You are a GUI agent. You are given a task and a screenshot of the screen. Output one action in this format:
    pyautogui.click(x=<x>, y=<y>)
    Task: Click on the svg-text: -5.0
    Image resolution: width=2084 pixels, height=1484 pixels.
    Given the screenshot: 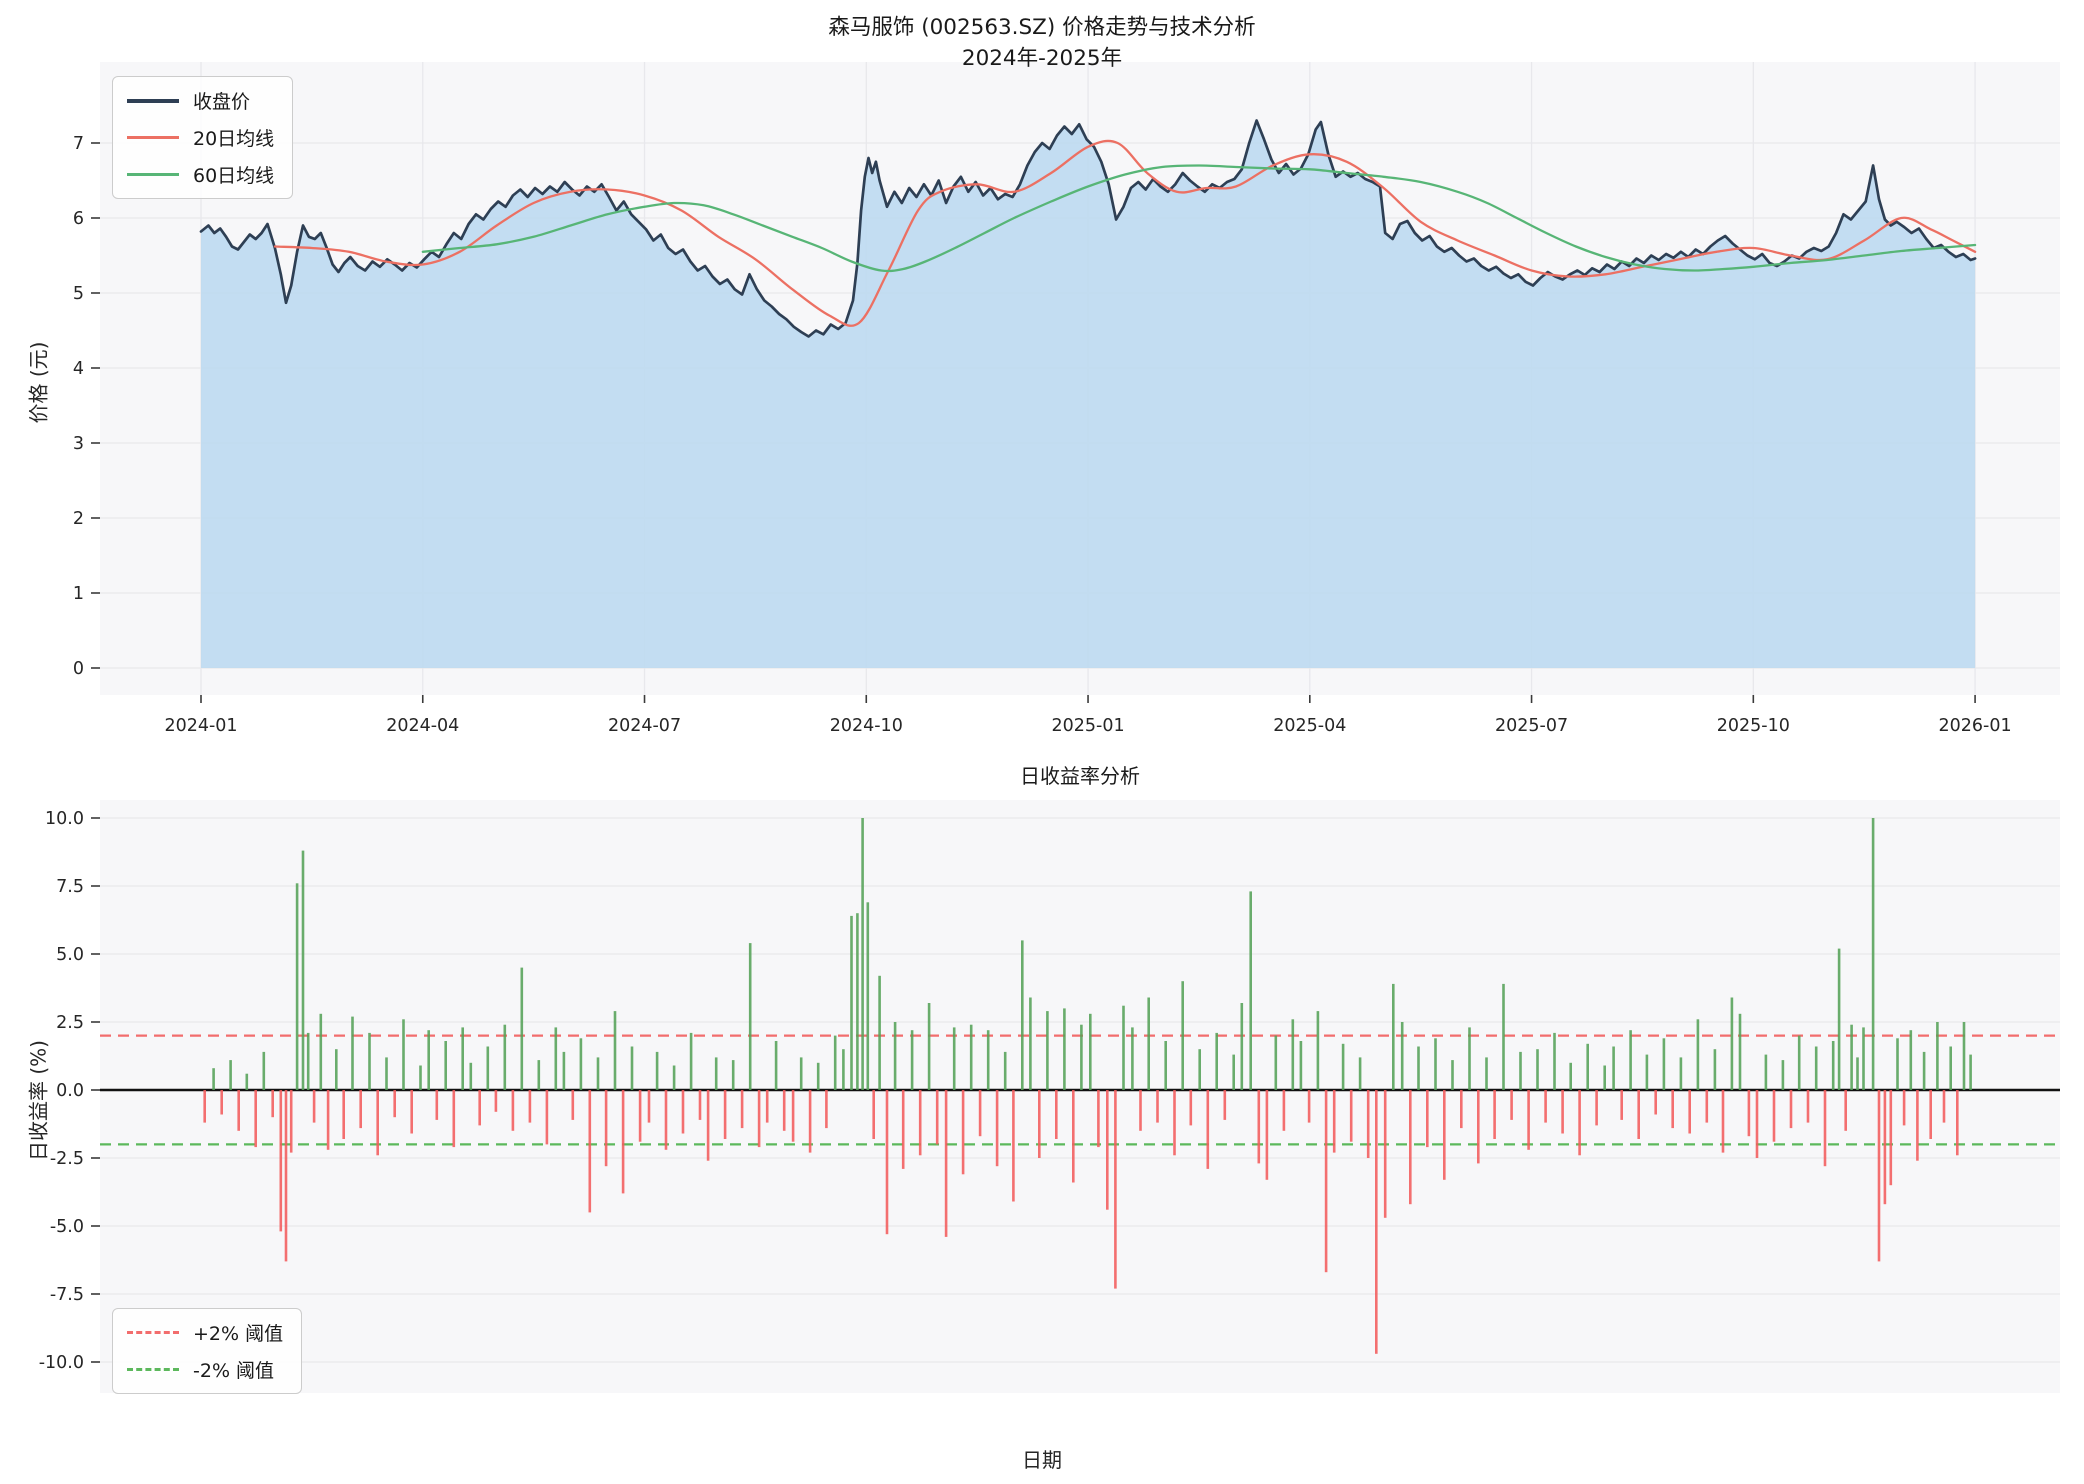 What is the action you would take?
    pyautogui.click(x=67, y=1227)
    